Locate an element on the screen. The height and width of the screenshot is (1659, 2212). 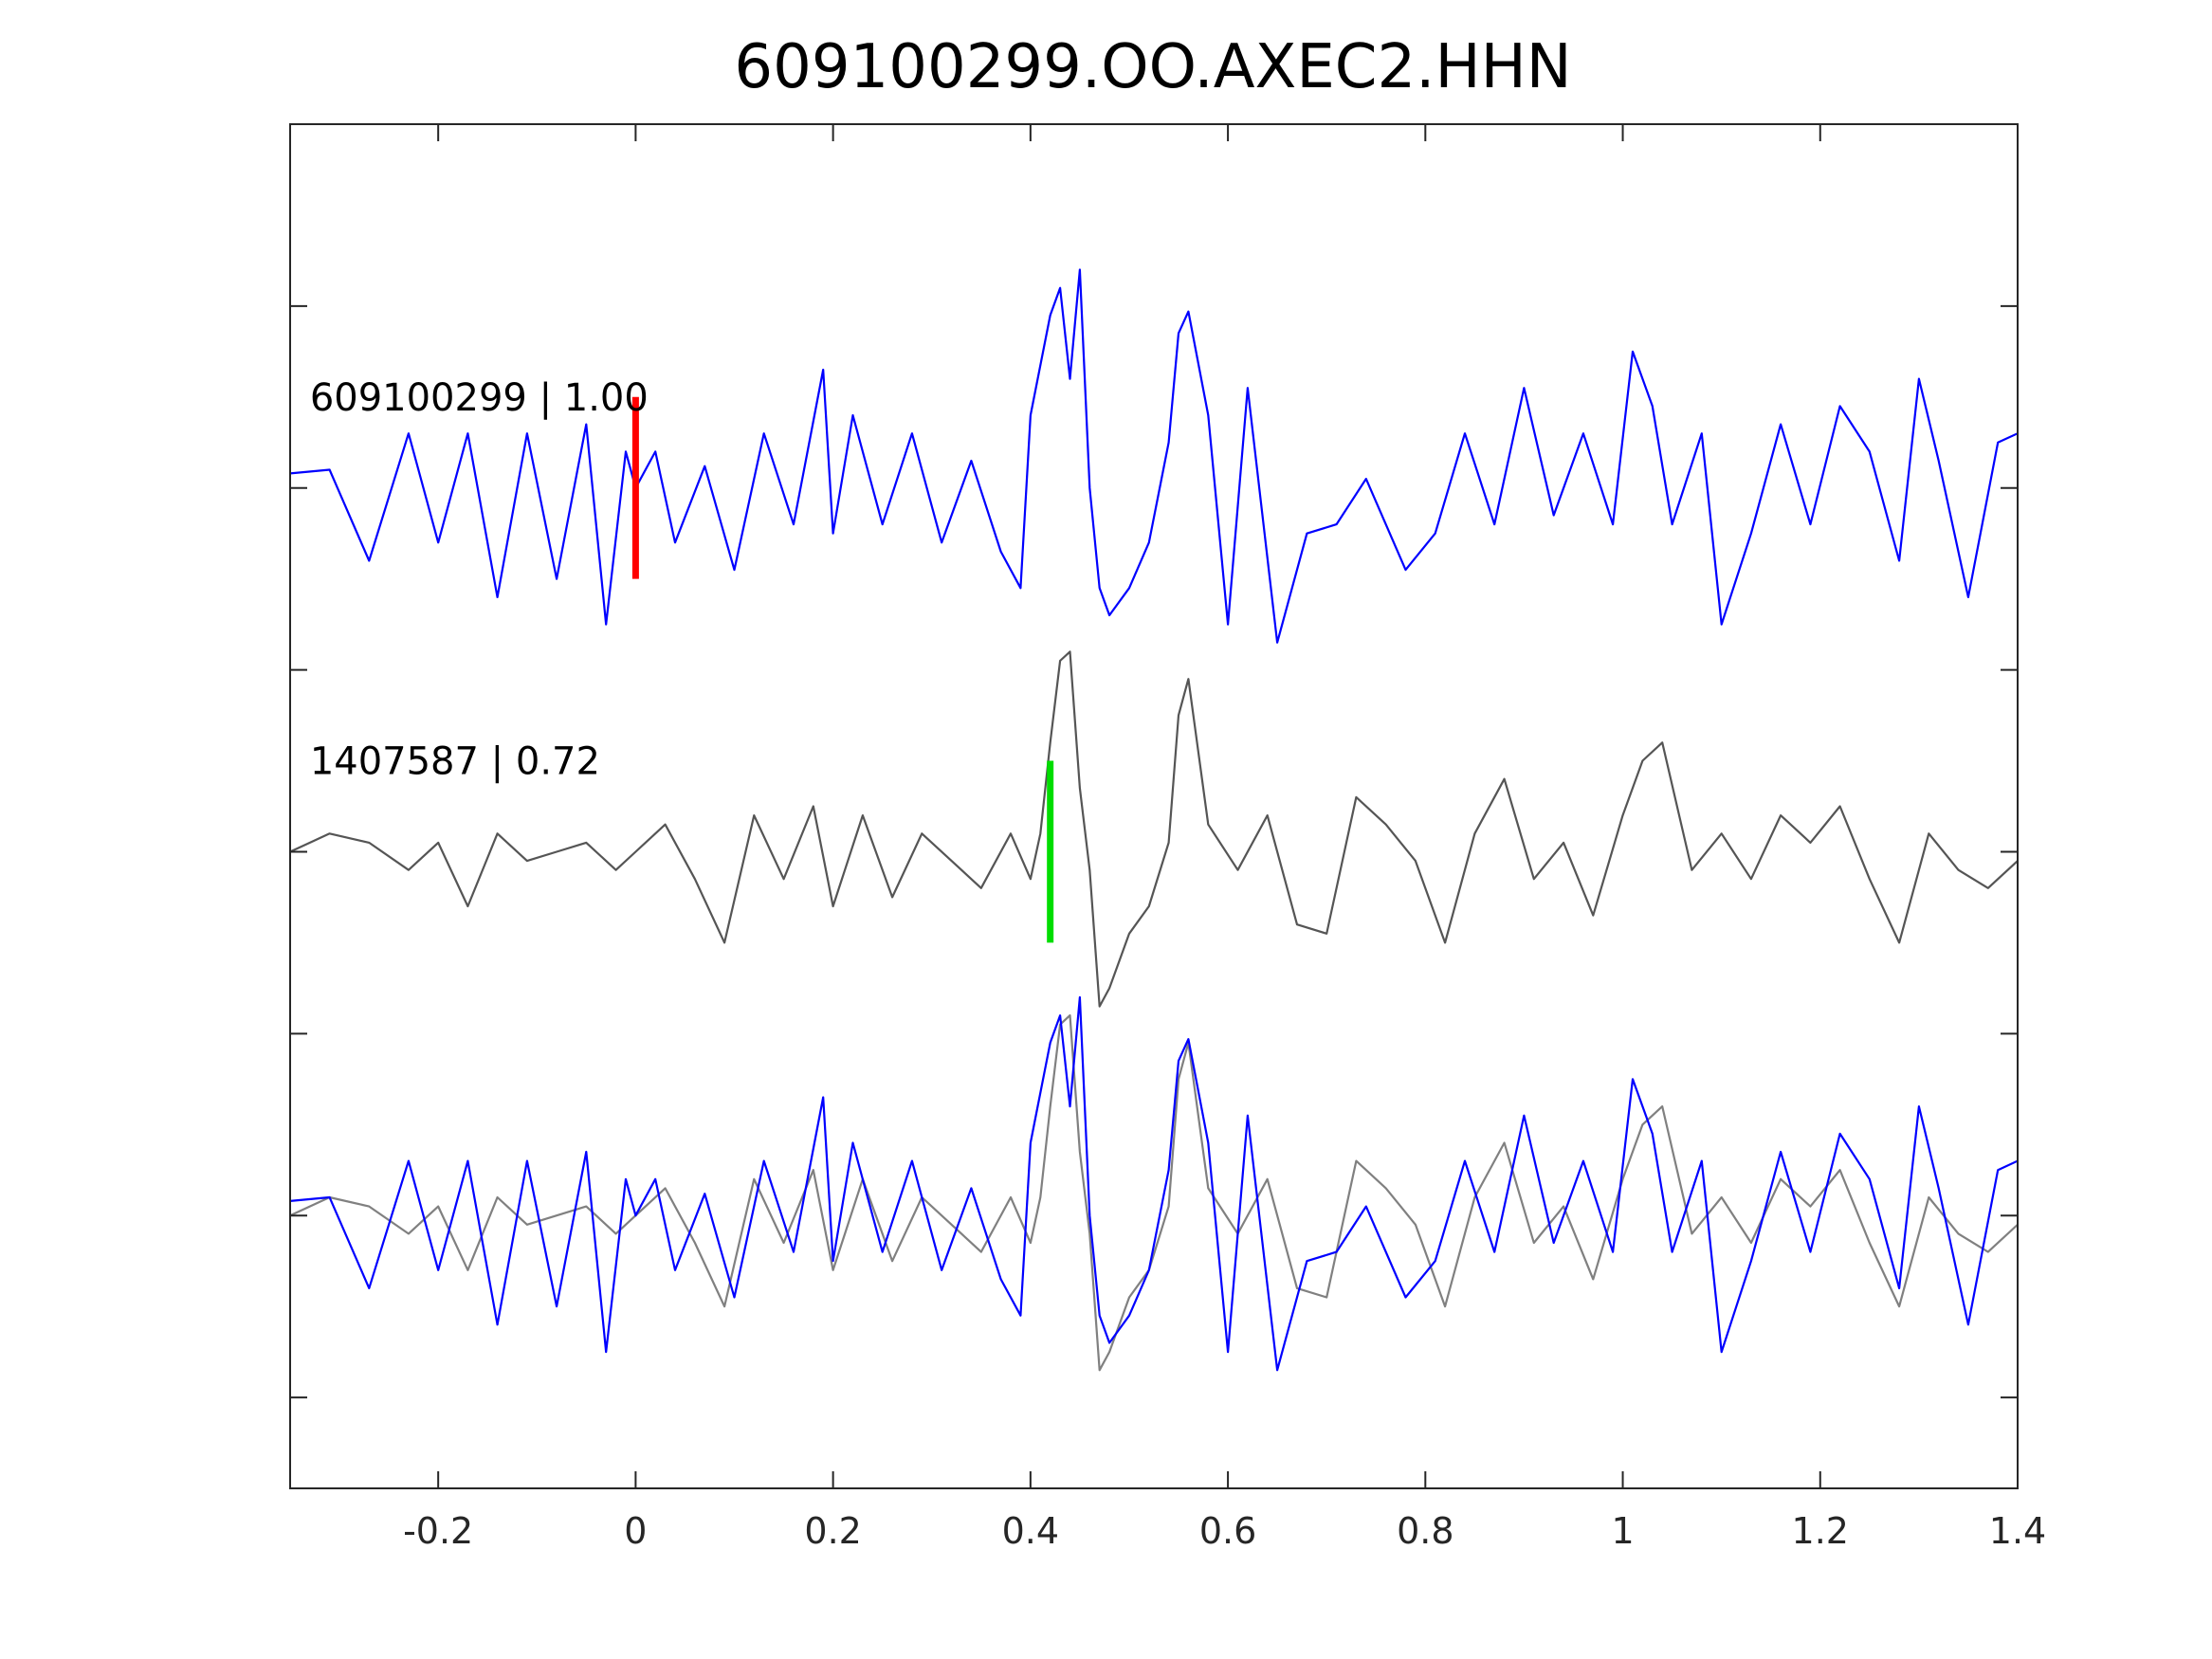
trace-label-0: 609100299 | 1.00 is located at coordinates (479, 398).